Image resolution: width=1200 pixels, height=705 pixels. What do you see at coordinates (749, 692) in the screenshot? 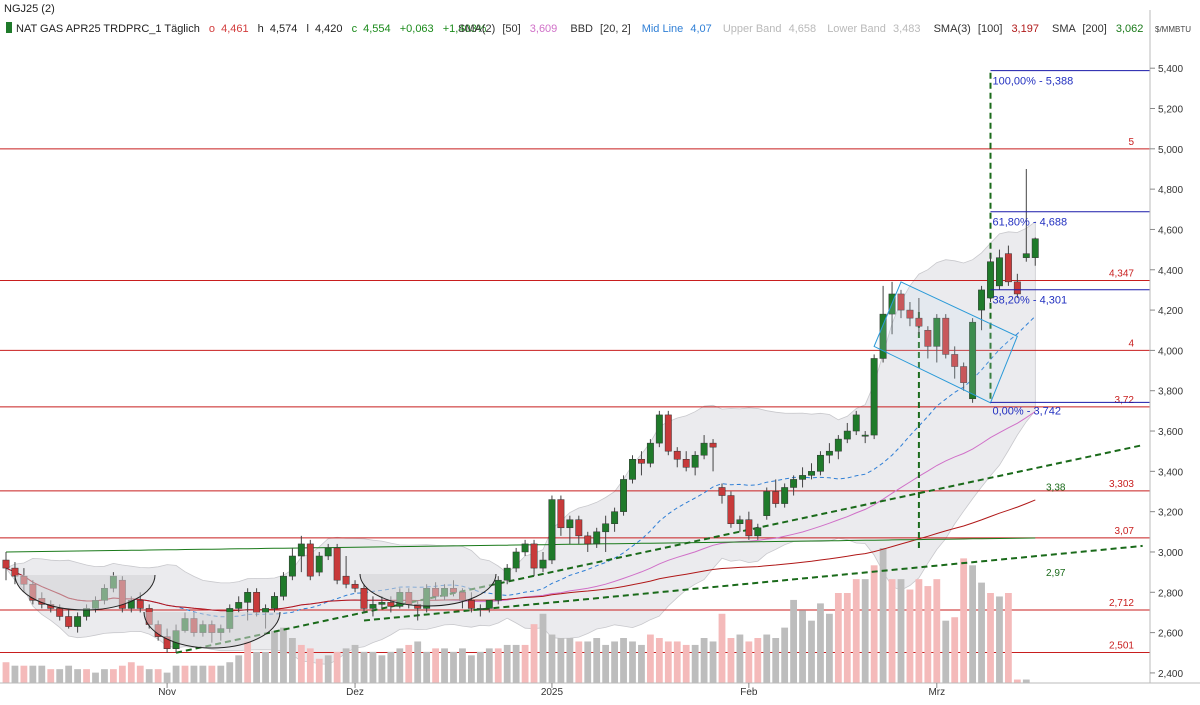
I see `x-tick-label: Feb` at bounding box center [749, 692].